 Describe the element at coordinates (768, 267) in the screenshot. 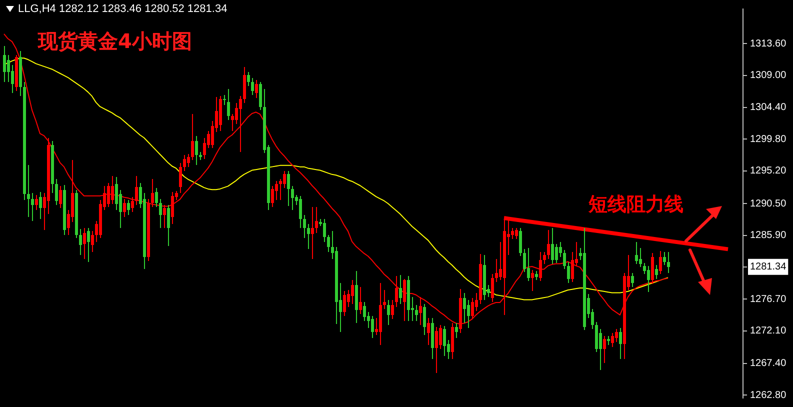

I see `y-tick-label: 1281.34` at that location.